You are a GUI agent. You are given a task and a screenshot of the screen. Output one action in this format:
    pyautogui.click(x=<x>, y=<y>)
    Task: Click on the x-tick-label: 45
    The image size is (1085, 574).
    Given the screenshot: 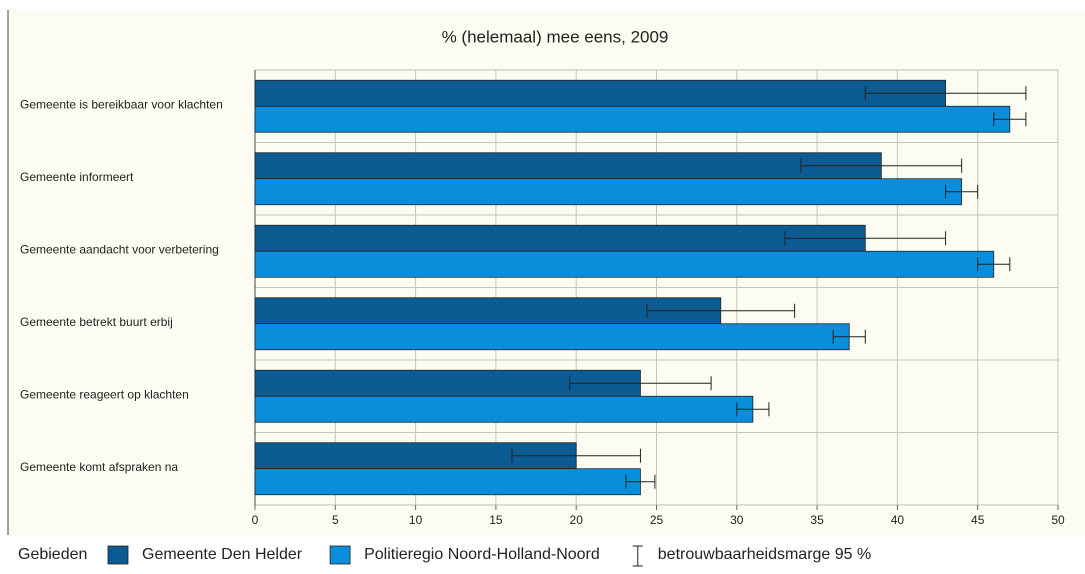 What is the action you would take?
    pyautogui.click(x=978, y=520)
    